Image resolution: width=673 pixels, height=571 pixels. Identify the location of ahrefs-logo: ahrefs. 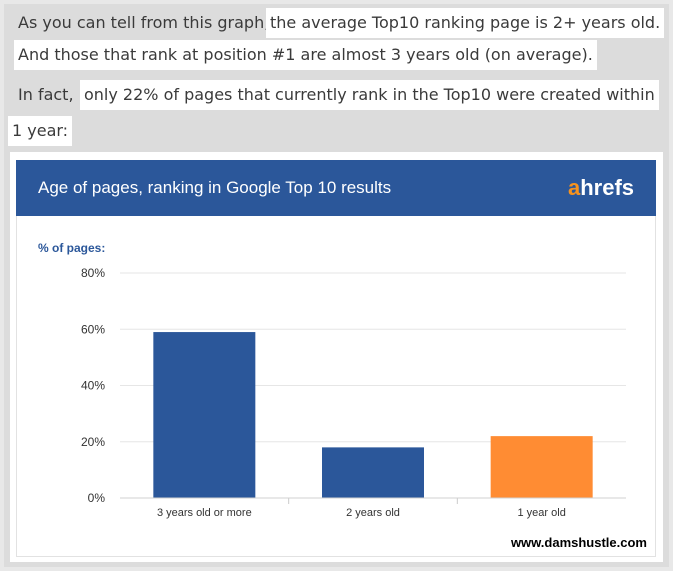
(600, 187).